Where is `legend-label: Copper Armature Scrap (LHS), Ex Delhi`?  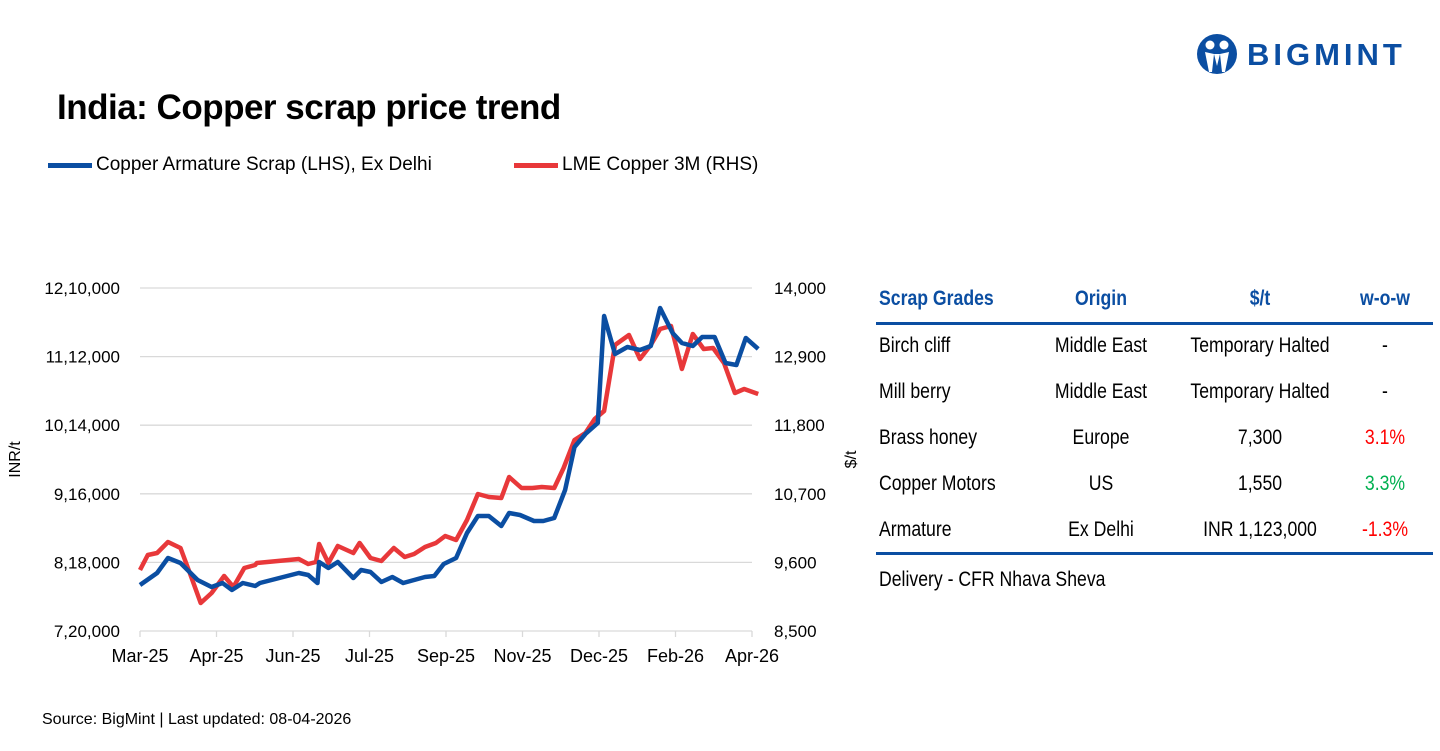 legend-label: Copper Armature Scrap (LHS), Ex Delhi is located at coordinates (264, 164).